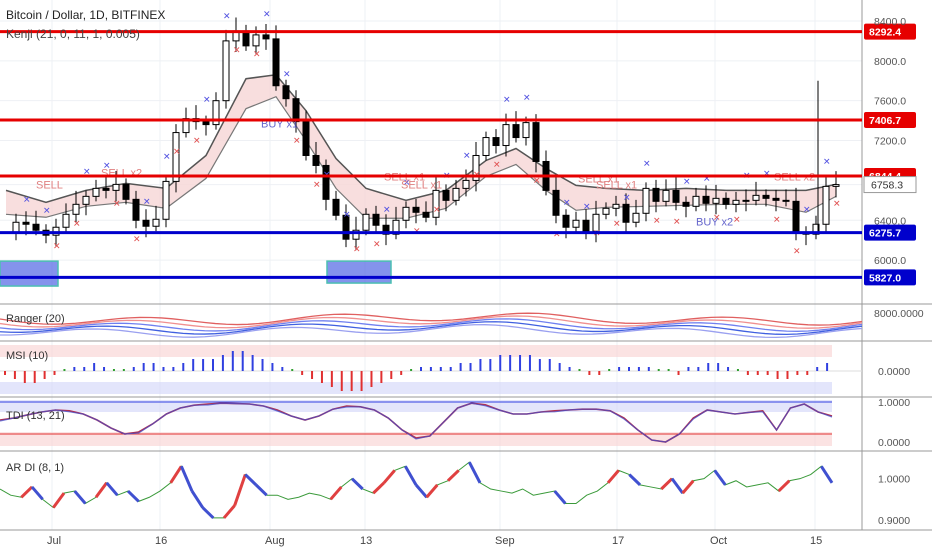  What do you see at coordinates (35, 319) in the screenshot?
I see `ranger-panel-label: Ranger (20)` at bounding box center [35, 319].